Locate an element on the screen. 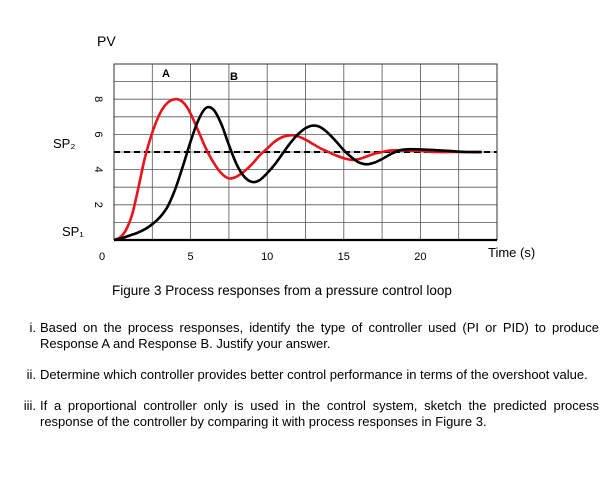 Image resolution: width=615 pixels, height=477 pixels. x-tick-label: 0 is located at coordinates (102, 257).